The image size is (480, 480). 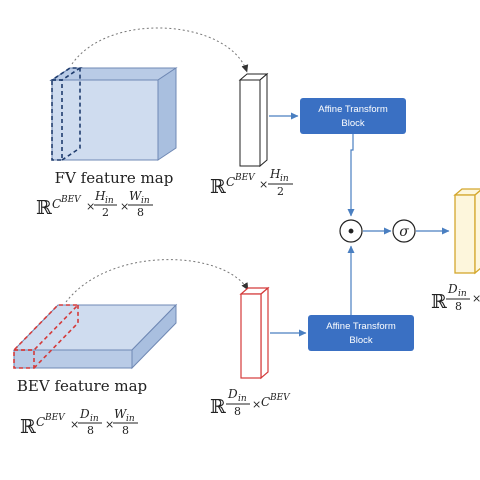 What do you see at coordinates (95, 336) in the screenshot?
I see `bev-feature-map` at bounding box center [95, 336].